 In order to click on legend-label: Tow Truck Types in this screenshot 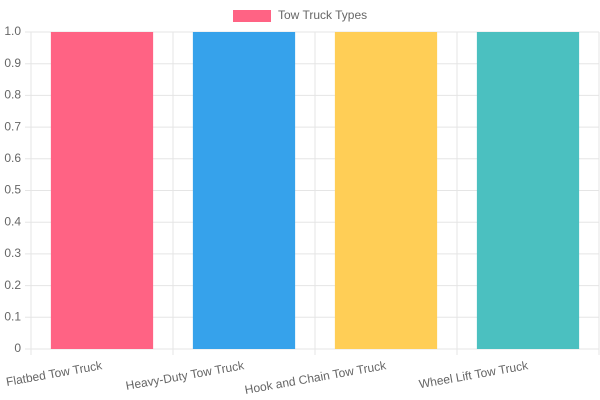, I will do `click(322, 15)`.